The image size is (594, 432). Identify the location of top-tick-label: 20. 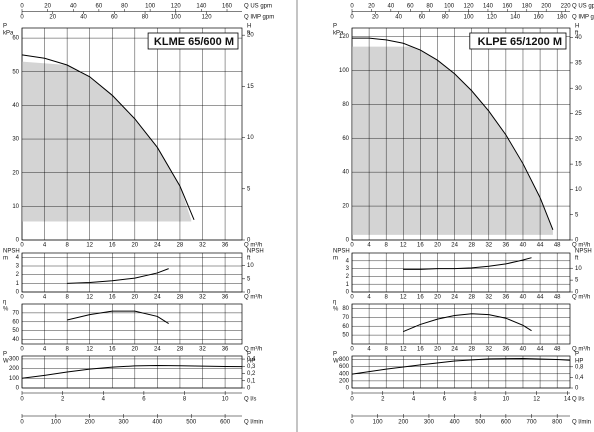
(371, 7).